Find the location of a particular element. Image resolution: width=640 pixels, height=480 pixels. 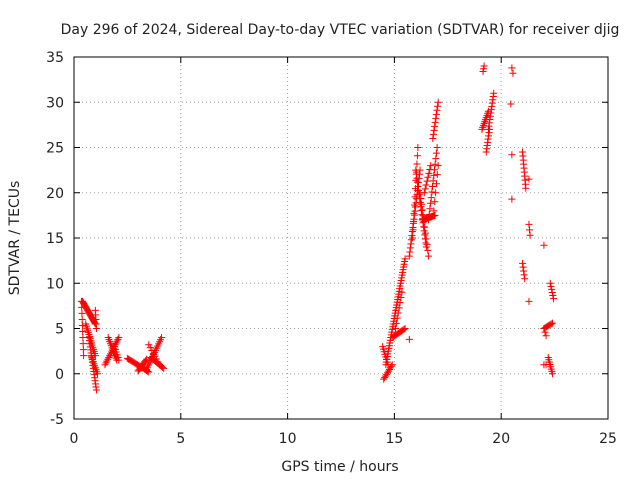

y-tick-label: 15 is located at coordinates (55, 239).